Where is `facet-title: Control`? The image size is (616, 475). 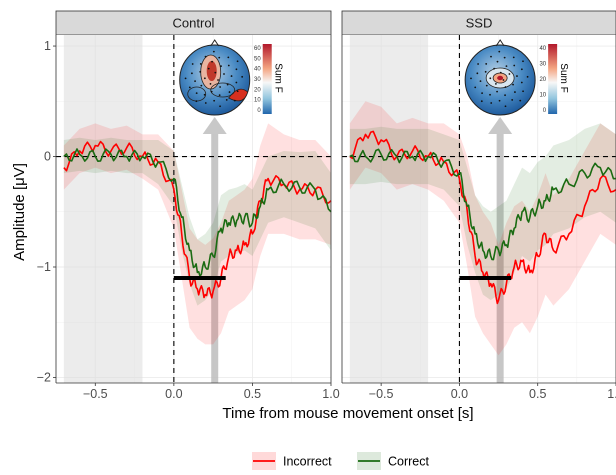
facet-title: Control is located at coordinates (194, 23).